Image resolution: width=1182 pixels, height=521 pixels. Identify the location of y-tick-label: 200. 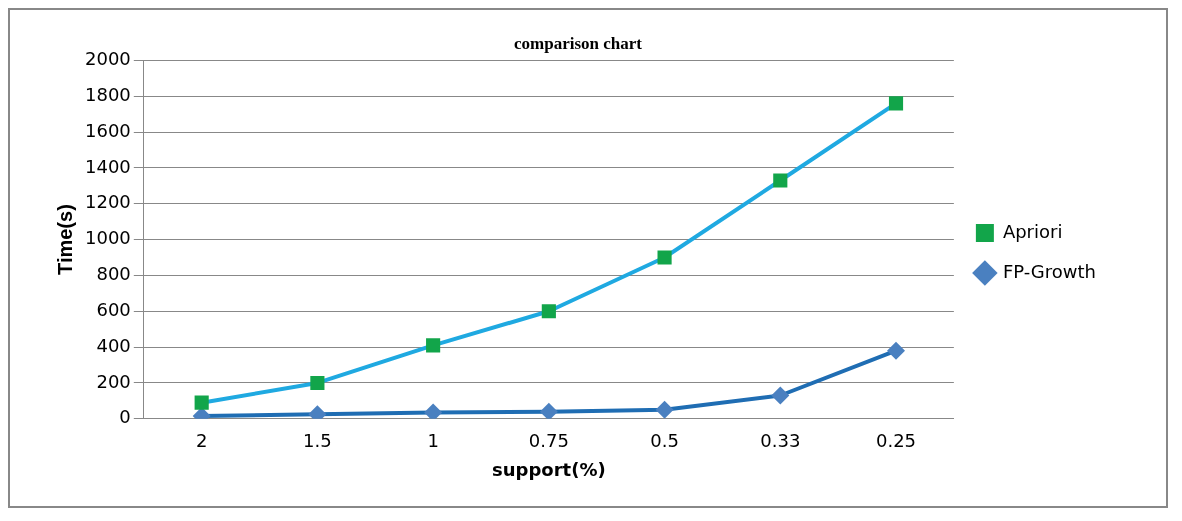
(113, 381).